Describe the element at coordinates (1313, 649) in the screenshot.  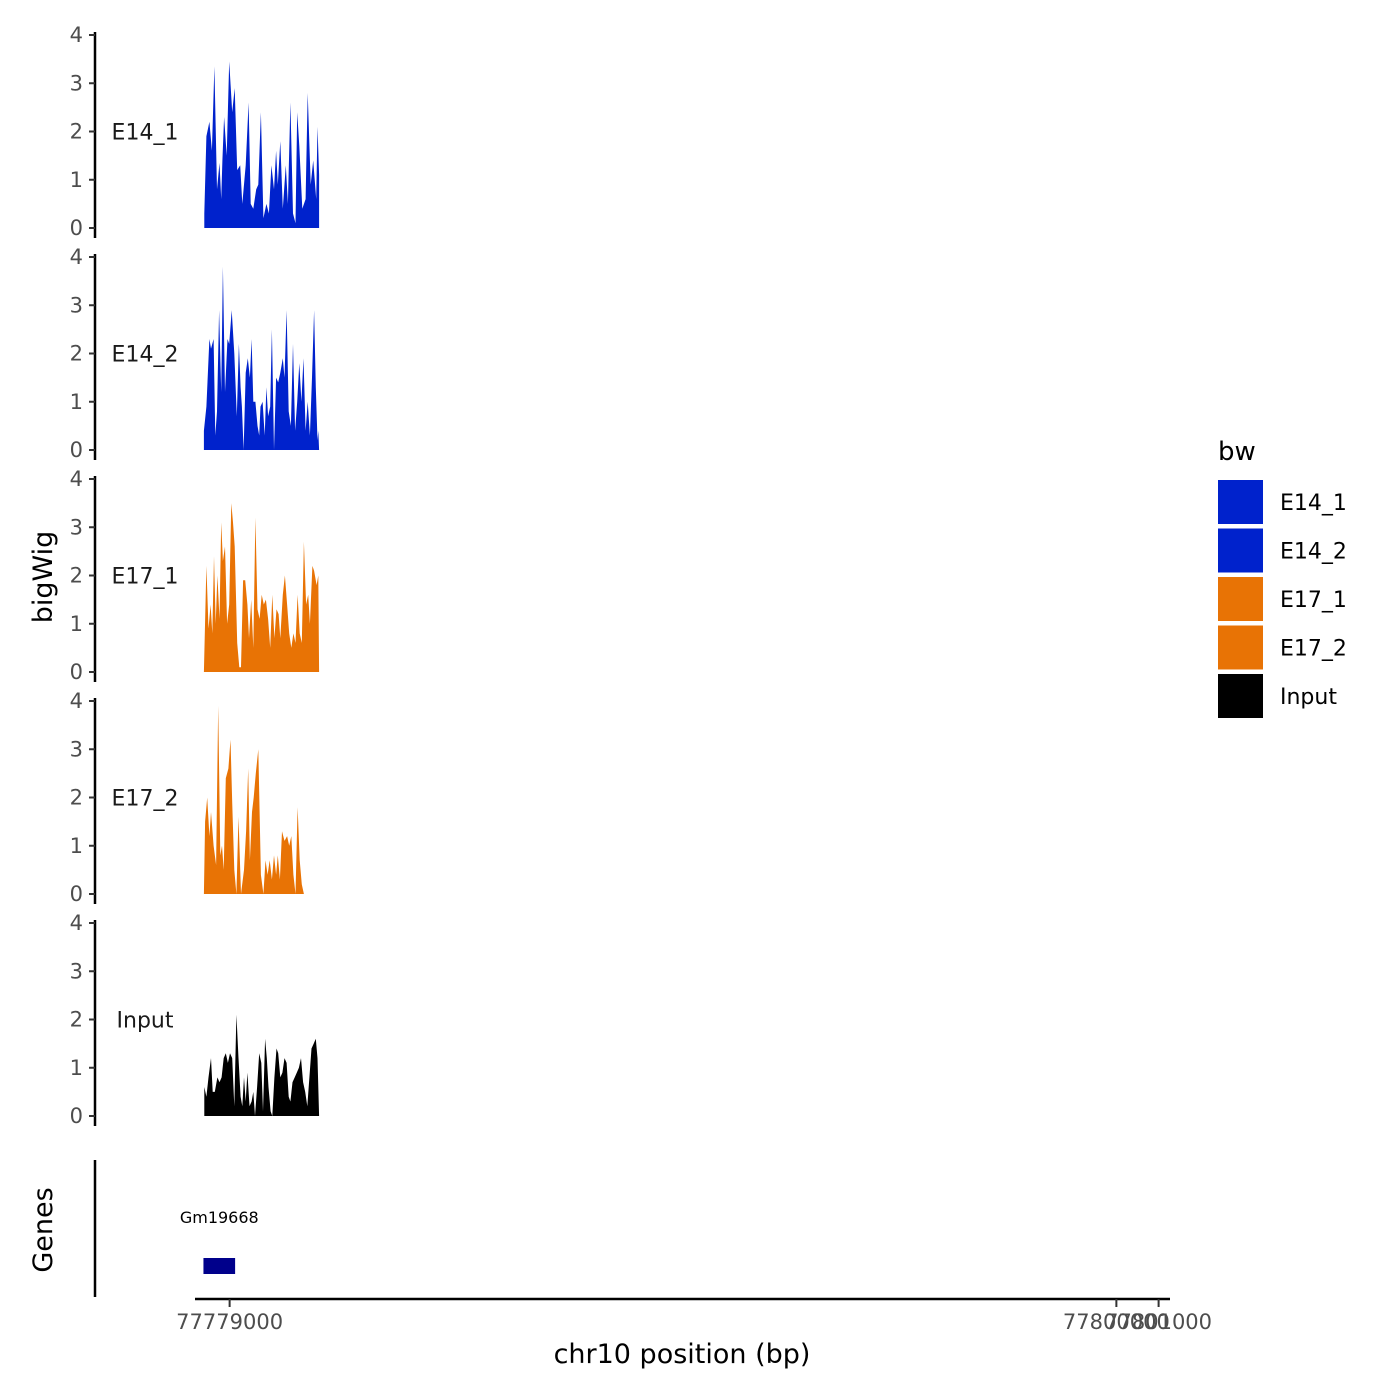
I see `legend-label: E17_2` at that location.